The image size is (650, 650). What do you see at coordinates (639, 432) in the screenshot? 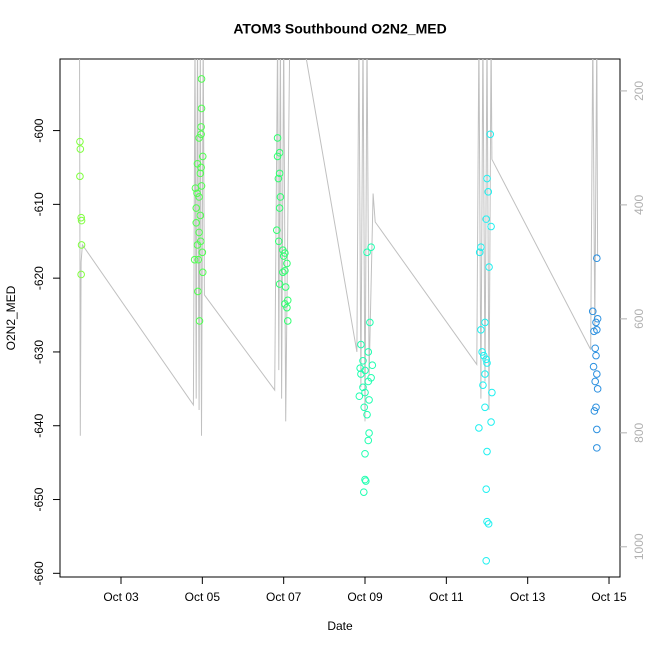
I see `y2-tick-label: 800` at bounding box center [639, 432].